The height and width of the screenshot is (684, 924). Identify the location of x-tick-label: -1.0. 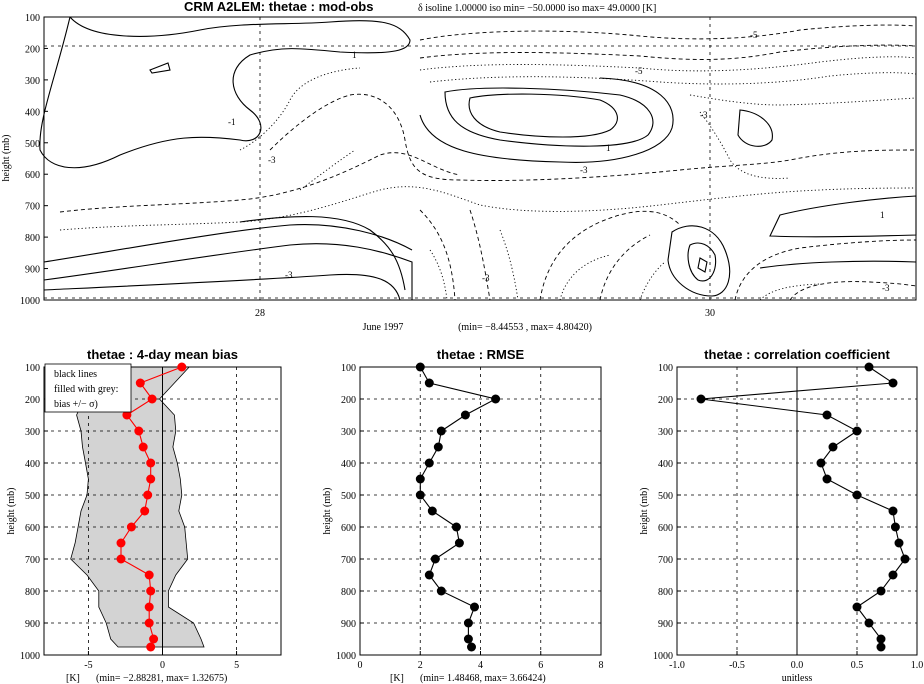
(677, 665).